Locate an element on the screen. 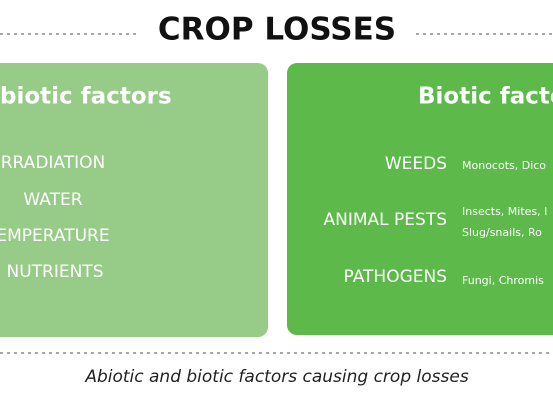  title: CROP LOSSES is located at coordinates (277, 30).